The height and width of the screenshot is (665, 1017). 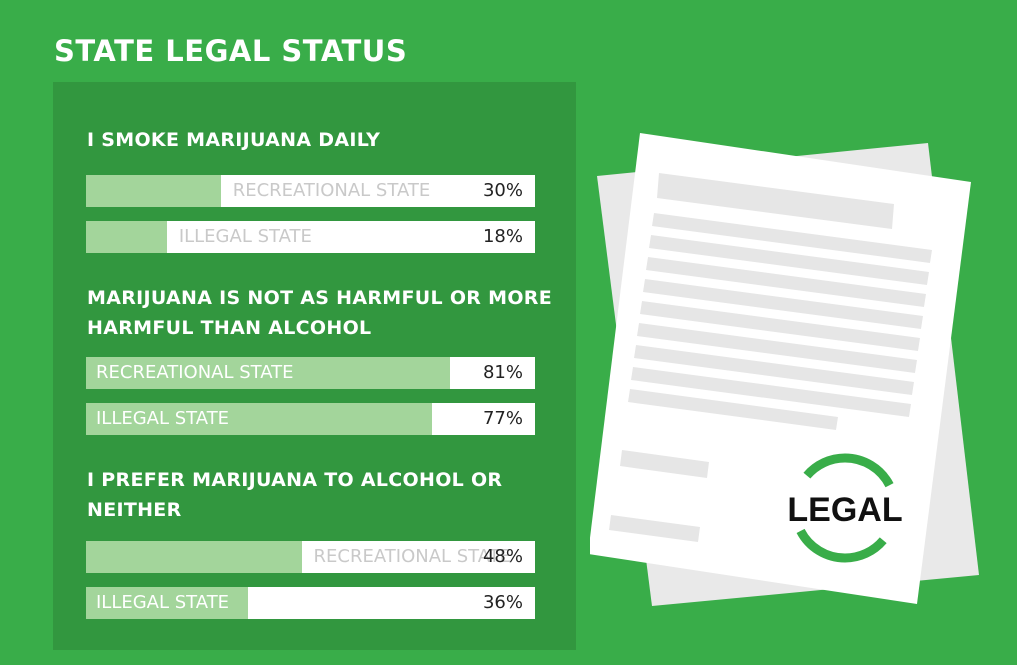 What do you see at coordinates (295, 495) in the screenshot?
I see `question-3-label: I PREFER MARIJUANA TO ALCOHOL OR NEITHER` at bounding box center [295, 495].